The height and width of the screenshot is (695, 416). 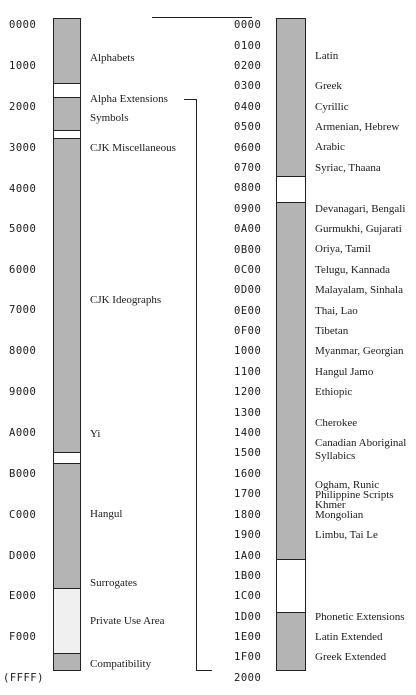 What do you see at coordinates (247, 107) in the screenshot?
I see `zoom-tick: 0400` at bounding box center [247, 107].